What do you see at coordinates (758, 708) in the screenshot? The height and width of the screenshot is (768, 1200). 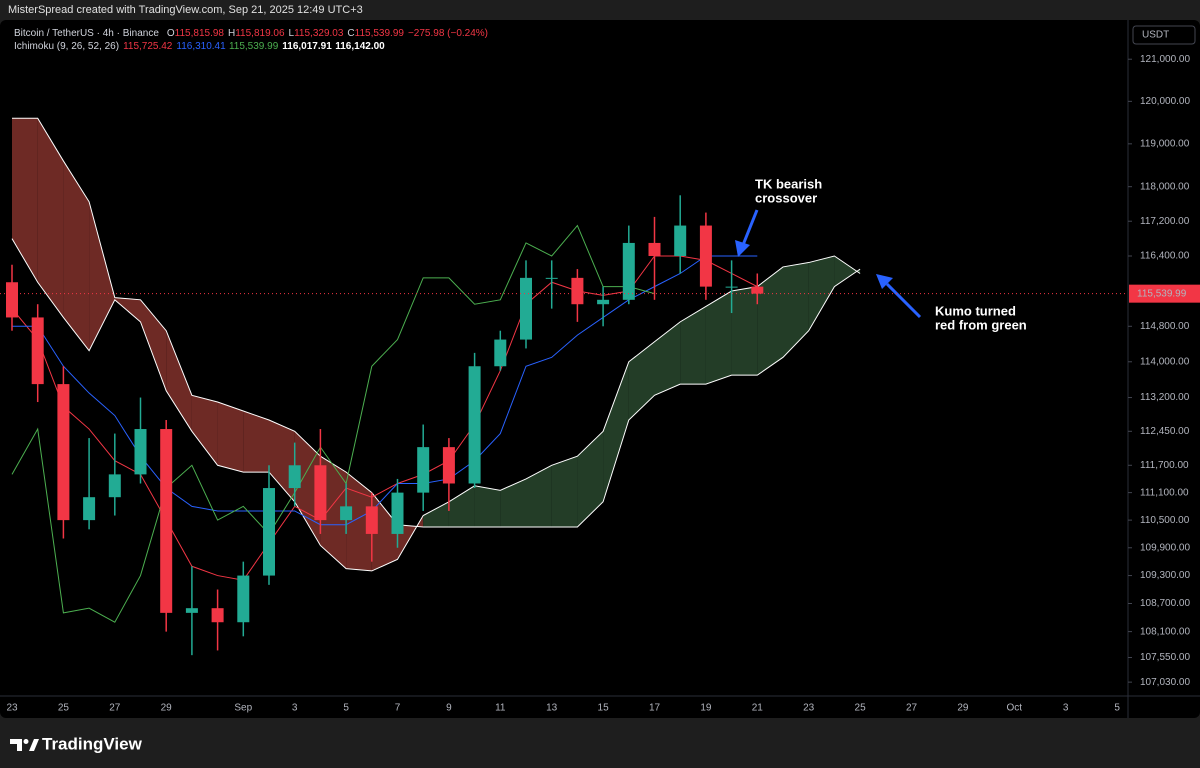 I see `x-tick-label: 21` at bounding box center [758, 708].